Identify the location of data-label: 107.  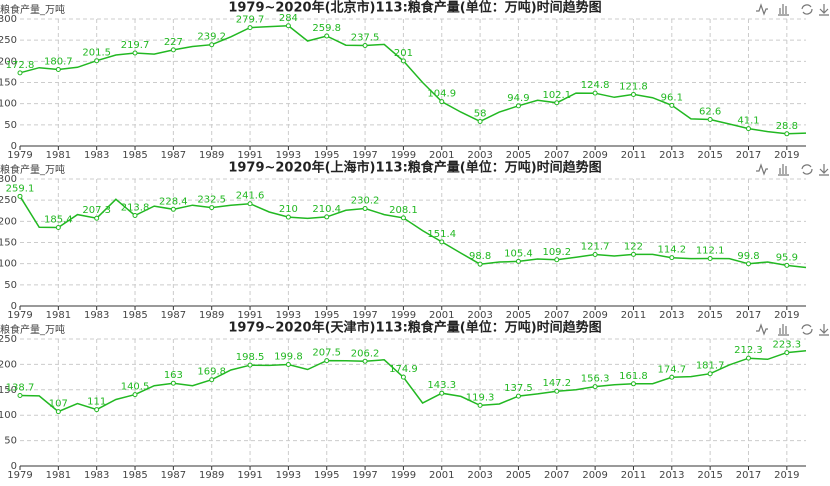
(58, 404).